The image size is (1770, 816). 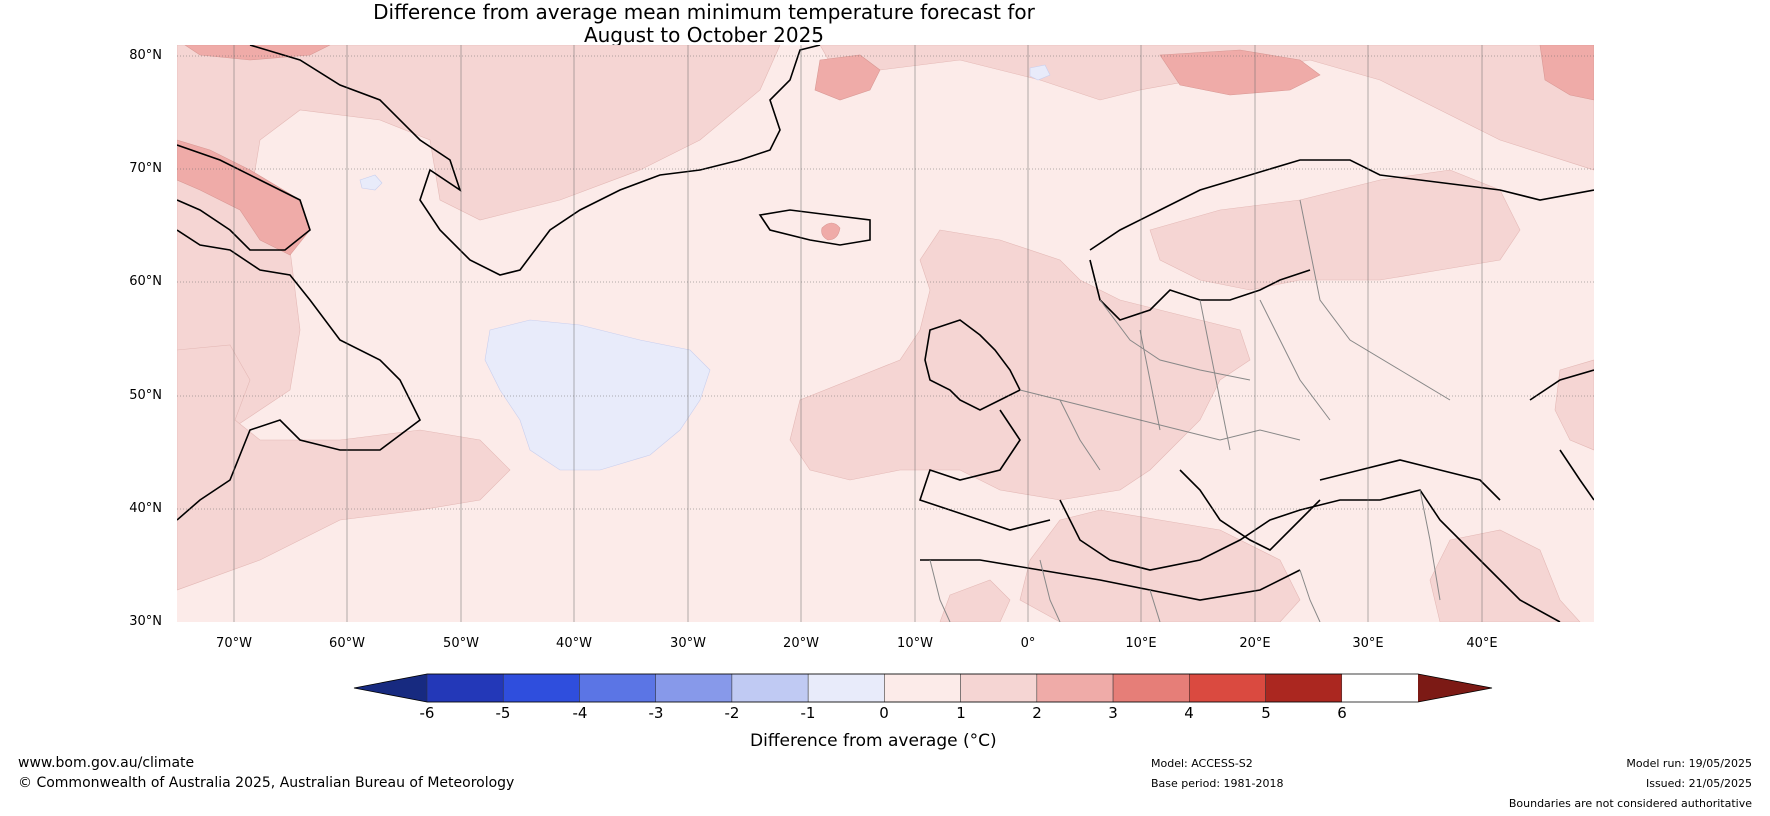 What do you see at coordinates (1141, 643) in the screenshot?
I see `lon-label-10e: 10°E` at bounding box center [1141, 643].